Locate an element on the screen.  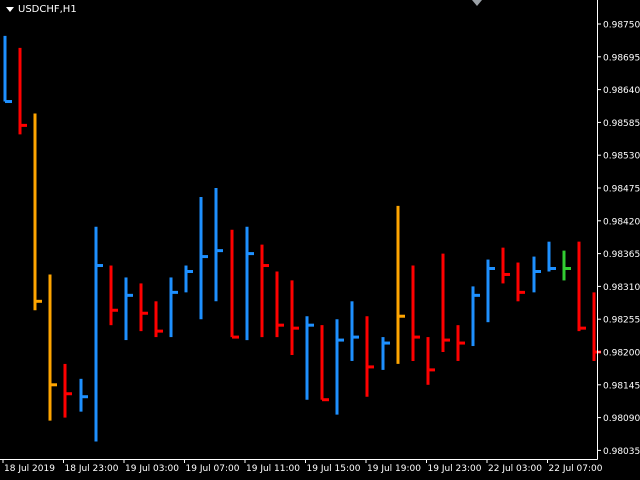
price-tick-label: 0.98475 is located at coordinates (621, 190).